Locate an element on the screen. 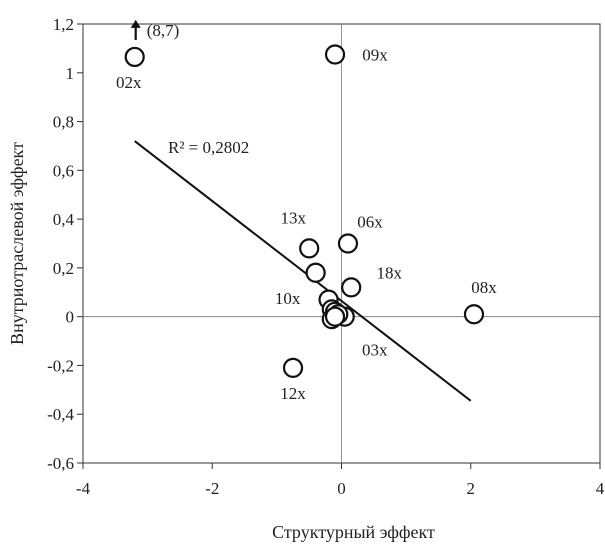  point-label: 13x is located at coordinates (293, 217).